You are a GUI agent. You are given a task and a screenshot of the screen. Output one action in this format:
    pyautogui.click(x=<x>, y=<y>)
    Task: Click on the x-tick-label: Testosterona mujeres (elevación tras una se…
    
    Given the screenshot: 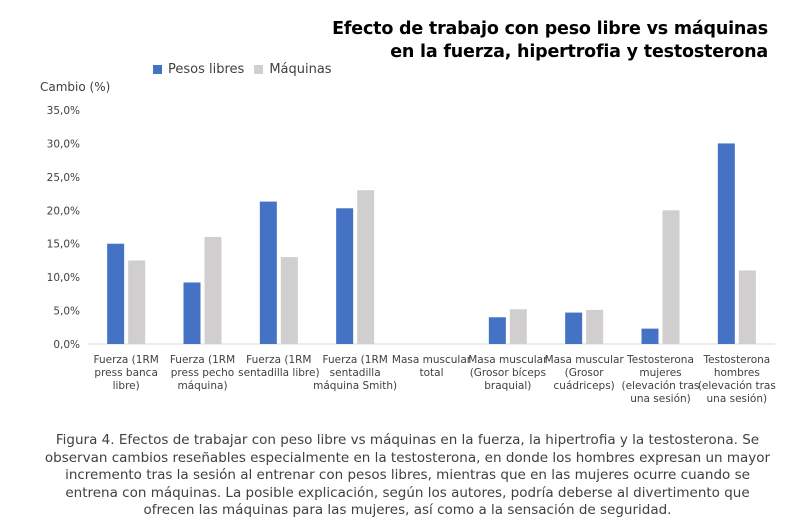 What is the action you would take?
    pyautogui.click(x=660, y=379)
    